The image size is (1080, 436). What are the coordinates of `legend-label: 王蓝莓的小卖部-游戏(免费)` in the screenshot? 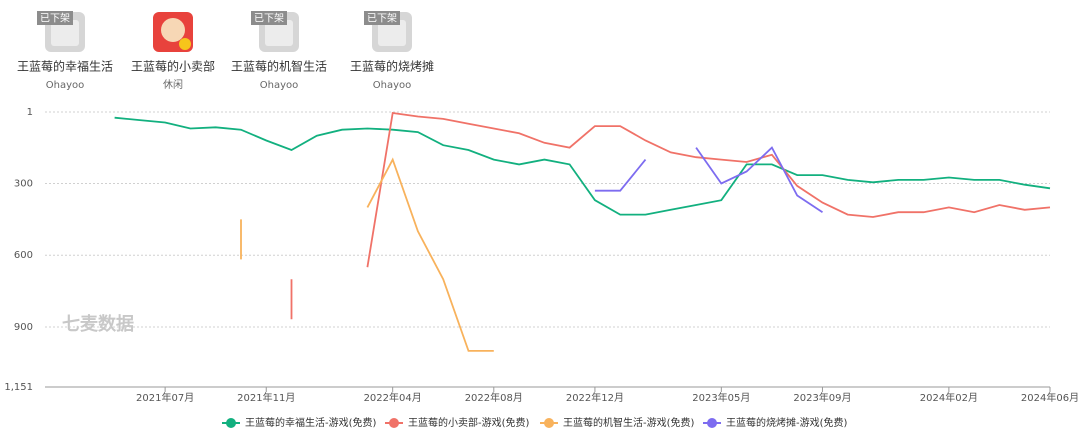 It's located at (469, 422).